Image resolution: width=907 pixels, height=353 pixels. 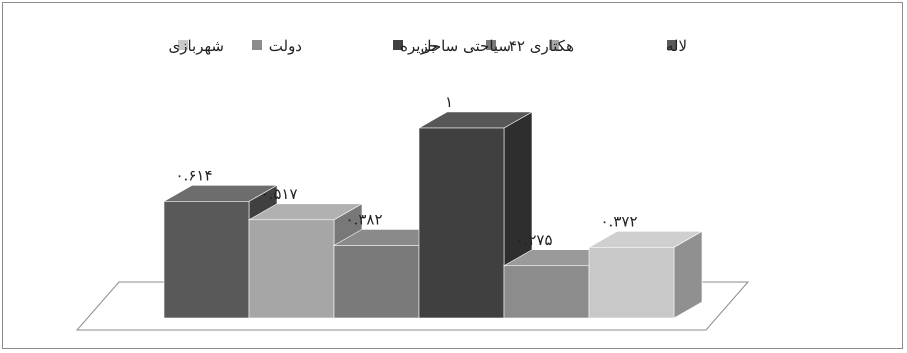 I want to click on data-label-2: ۰.۵۱۷, so click(x=279, y=194).